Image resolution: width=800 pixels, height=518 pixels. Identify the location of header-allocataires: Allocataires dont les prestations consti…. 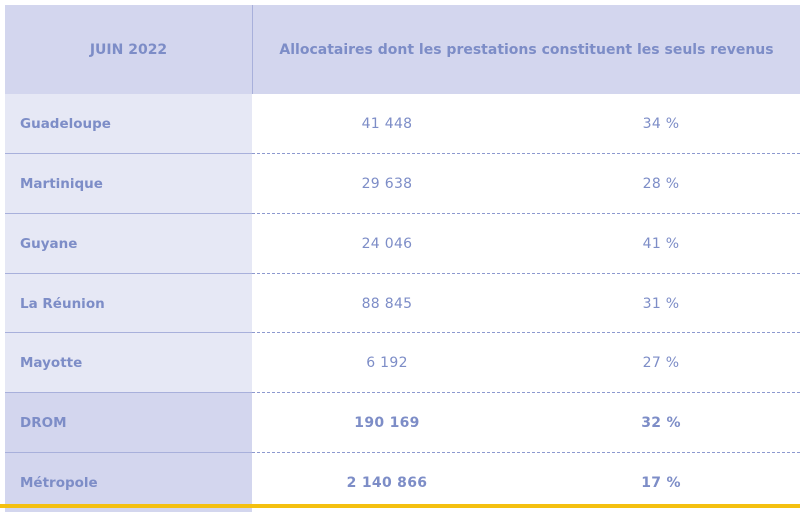
(526, 49).